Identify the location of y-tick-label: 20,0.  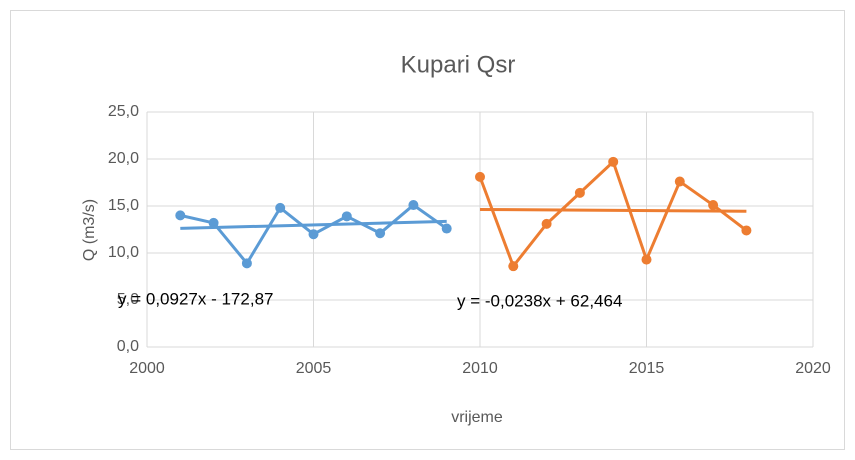
(123, 158).